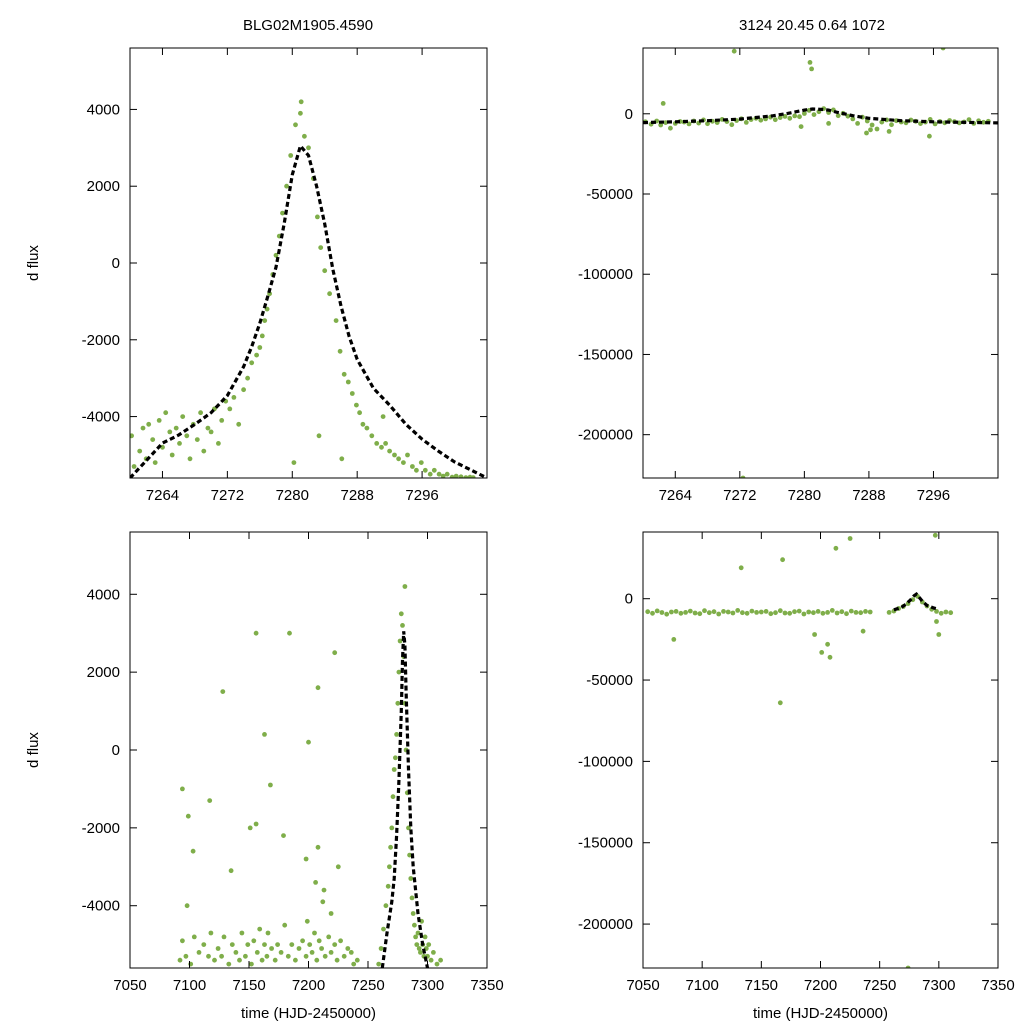 This screenshot has height=1024, width=1024. I want to click on y-tick-label: -150000, so click(605, 843).